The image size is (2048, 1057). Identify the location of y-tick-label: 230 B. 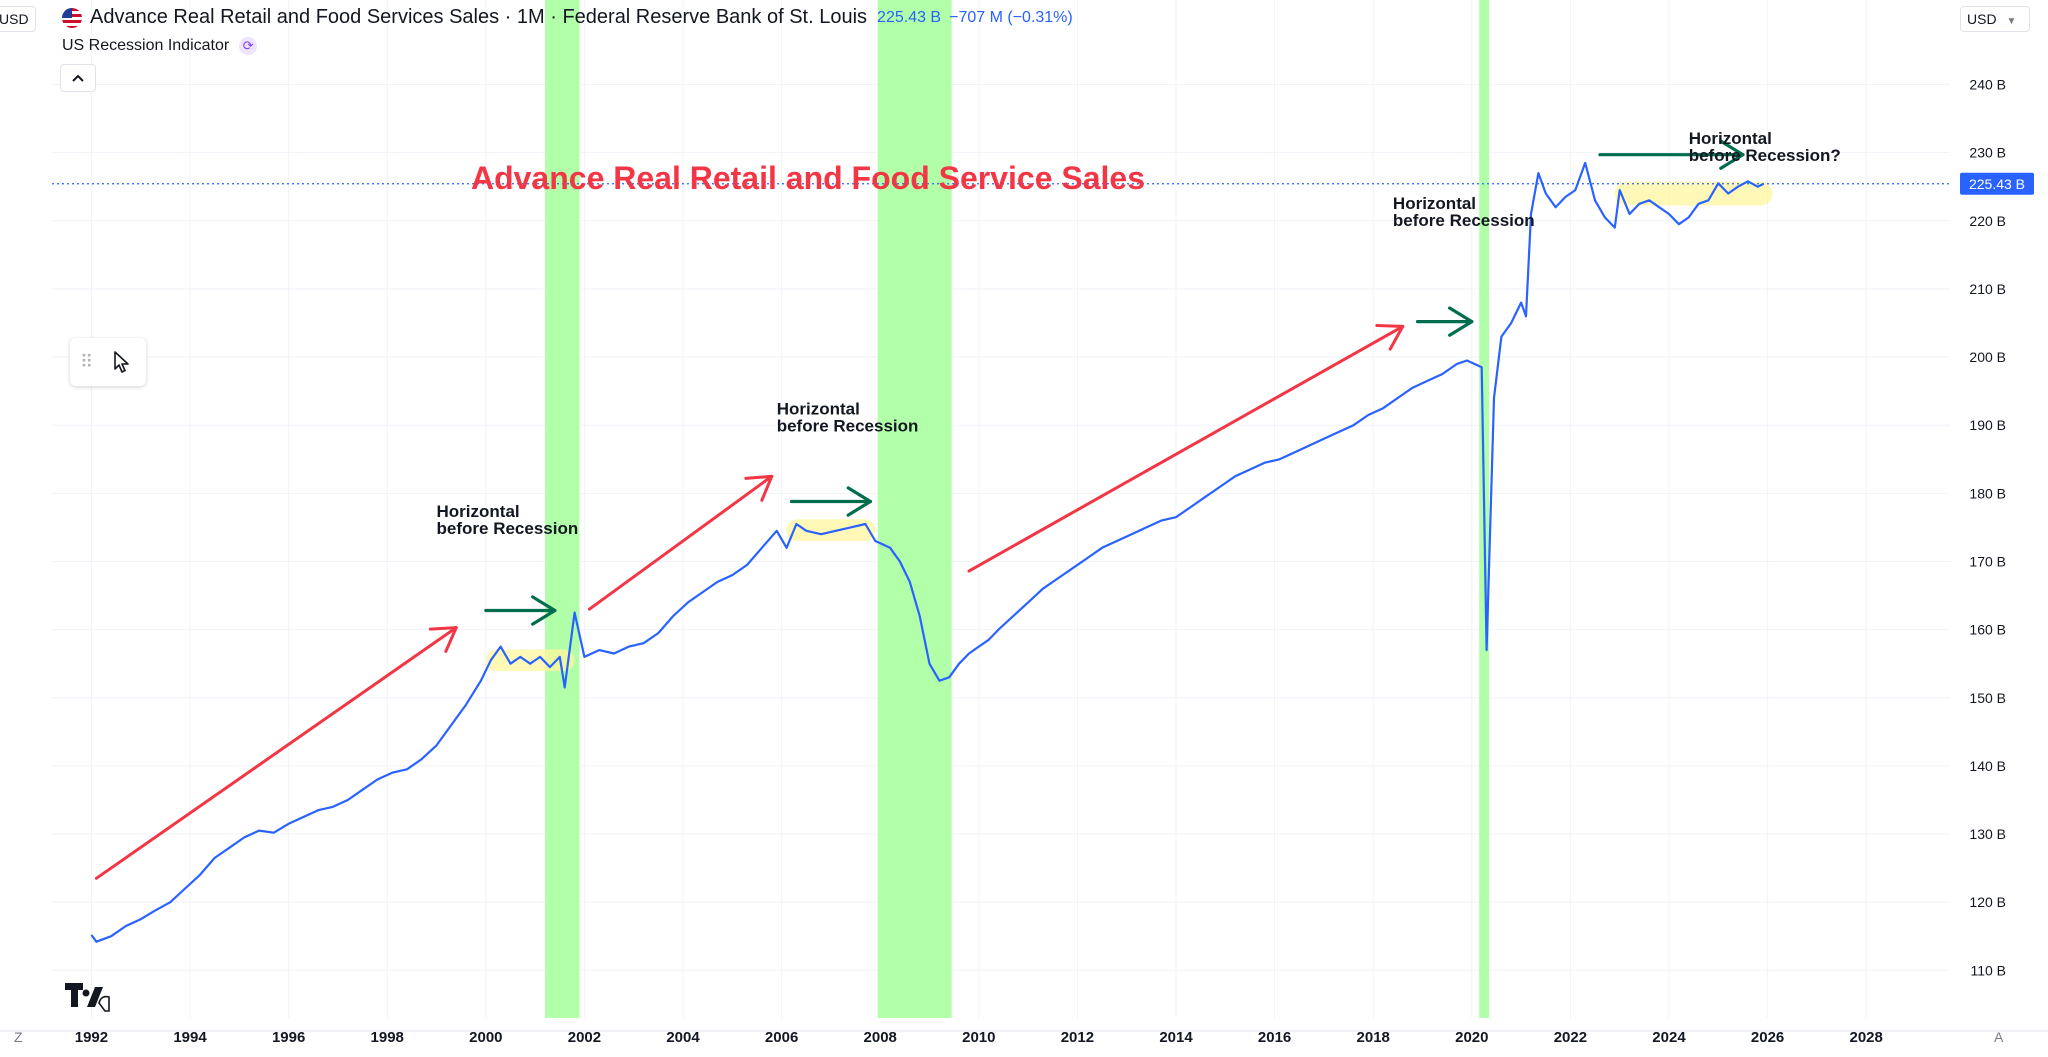
(1987, 153).